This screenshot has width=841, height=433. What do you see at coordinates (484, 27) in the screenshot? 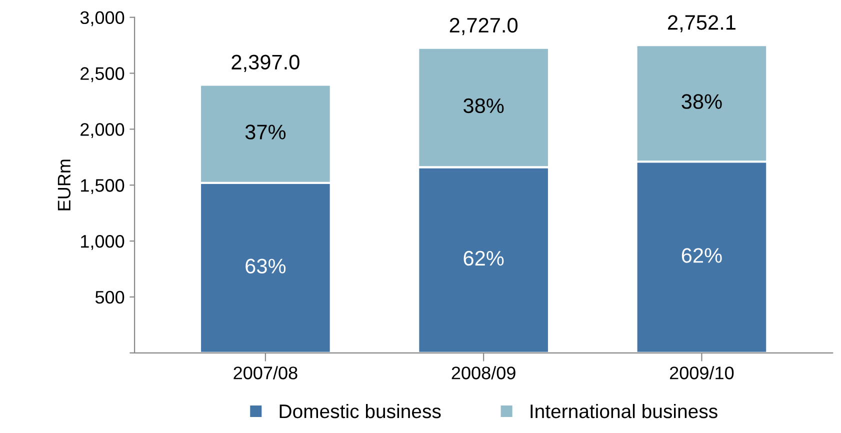
I see `total-label: 2,727.0` at bounding box center [484, 27].